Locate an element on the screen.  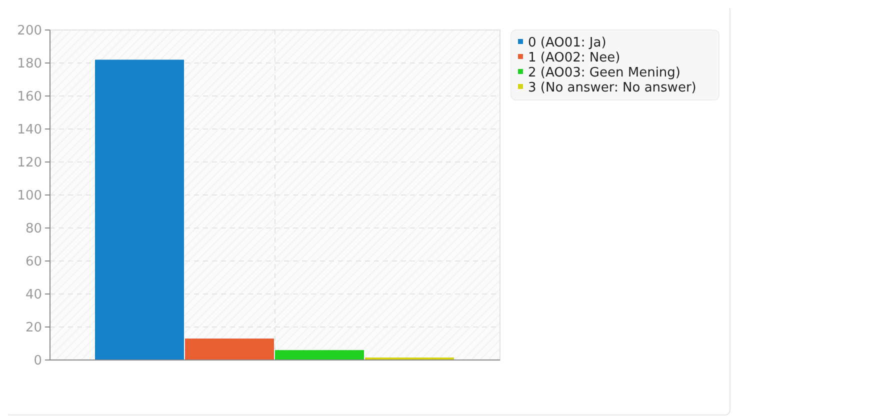
legend-label: 0 (AO01: Ja) is located at coordinates (567, 43).